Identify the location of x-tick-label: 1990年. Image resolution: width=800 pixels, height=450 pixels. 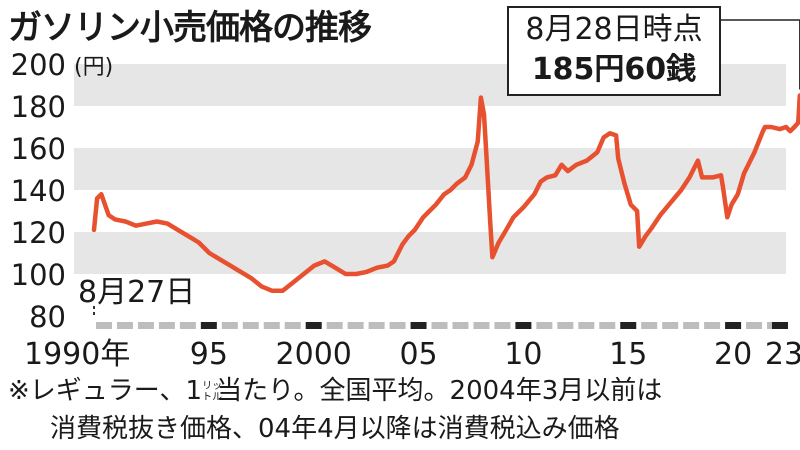
(77, 354).